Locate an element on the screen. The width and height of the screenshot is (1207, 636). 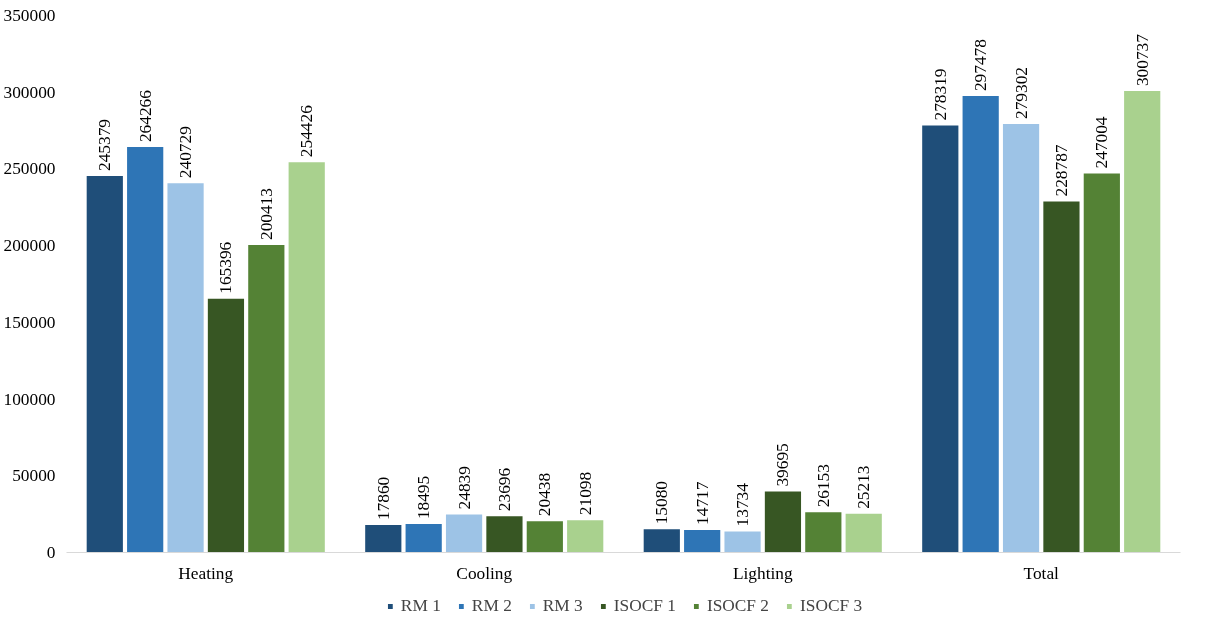
data-label: 18495 is located at coordinates (424, 497).